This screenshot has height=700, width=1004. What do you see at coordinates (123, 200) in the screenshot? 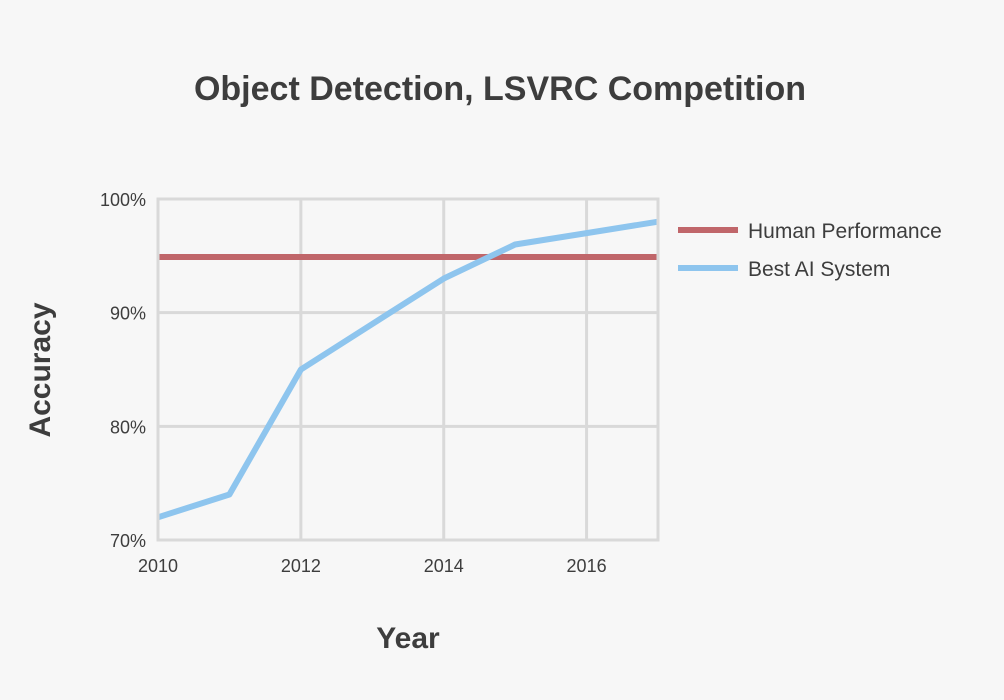
I see `y-tick-label: 100%` at bounding box center [123, 200].